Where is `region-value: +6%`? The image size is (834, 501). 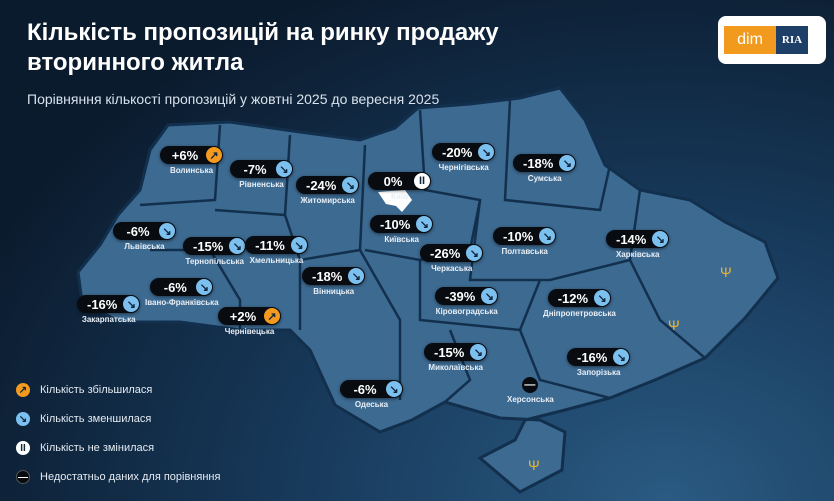 region-value: +6% is located at coordinates (185, 155).